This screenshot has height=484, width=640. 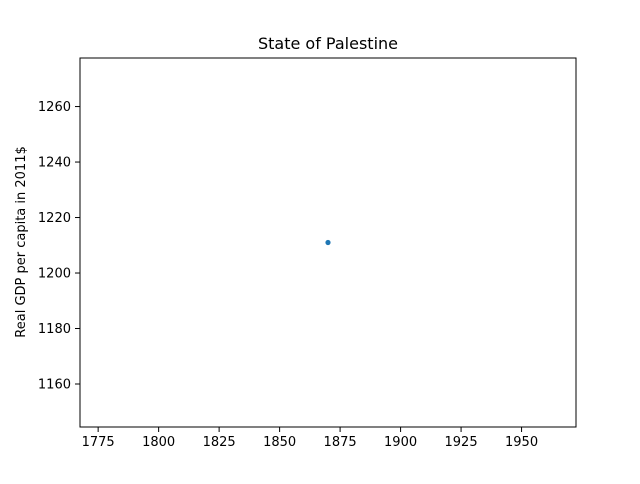 What do you see at coordinates (54, 329) in the screenshot?
I see `y-tick-label: 1180` at bounding box center [54, 329].